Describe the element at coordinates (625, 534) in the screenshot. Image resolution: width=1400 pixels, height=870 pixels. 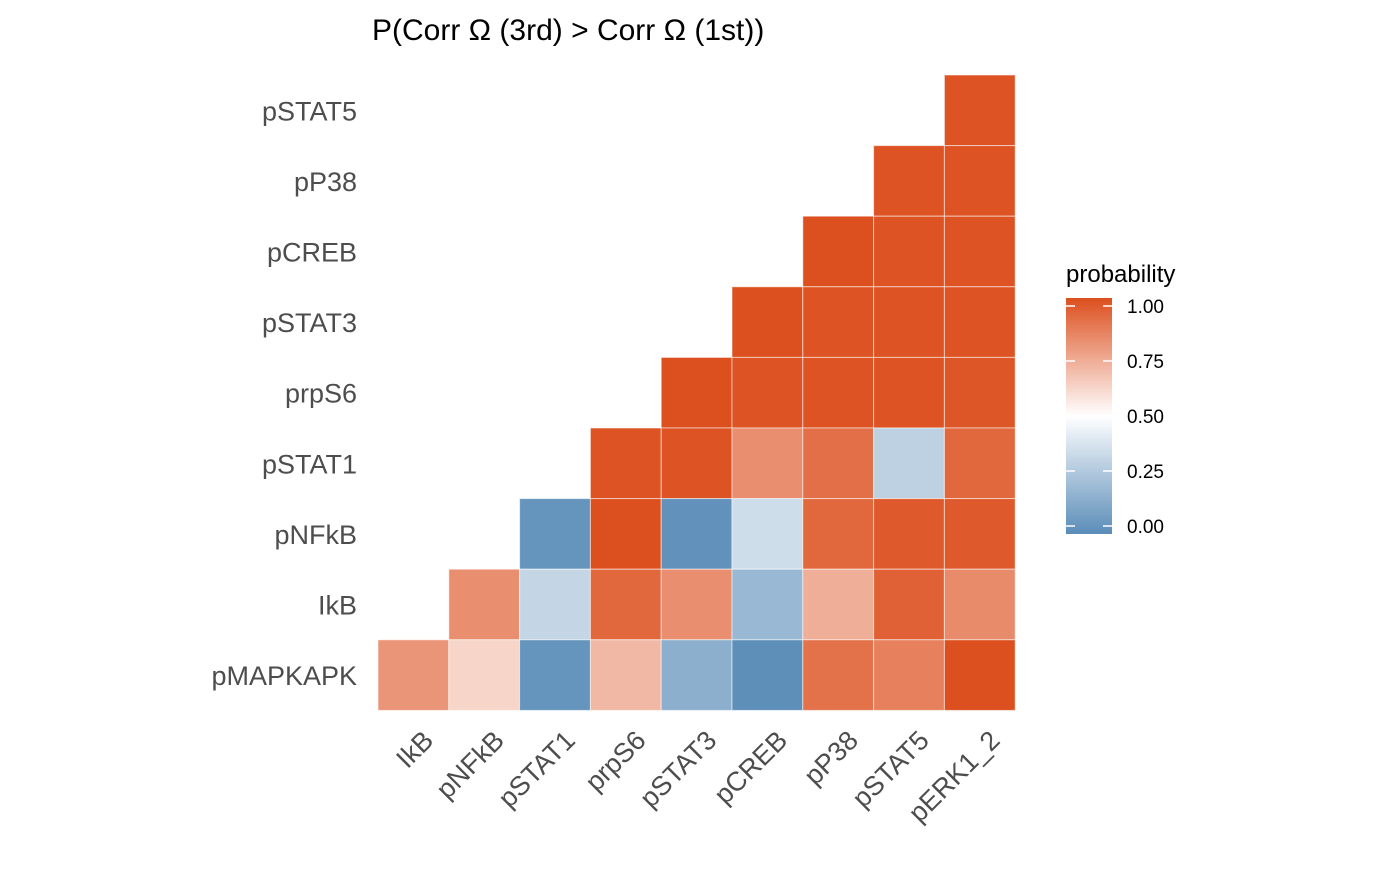
I see `heatmap-cell-pnfkb-prps6` at that location.